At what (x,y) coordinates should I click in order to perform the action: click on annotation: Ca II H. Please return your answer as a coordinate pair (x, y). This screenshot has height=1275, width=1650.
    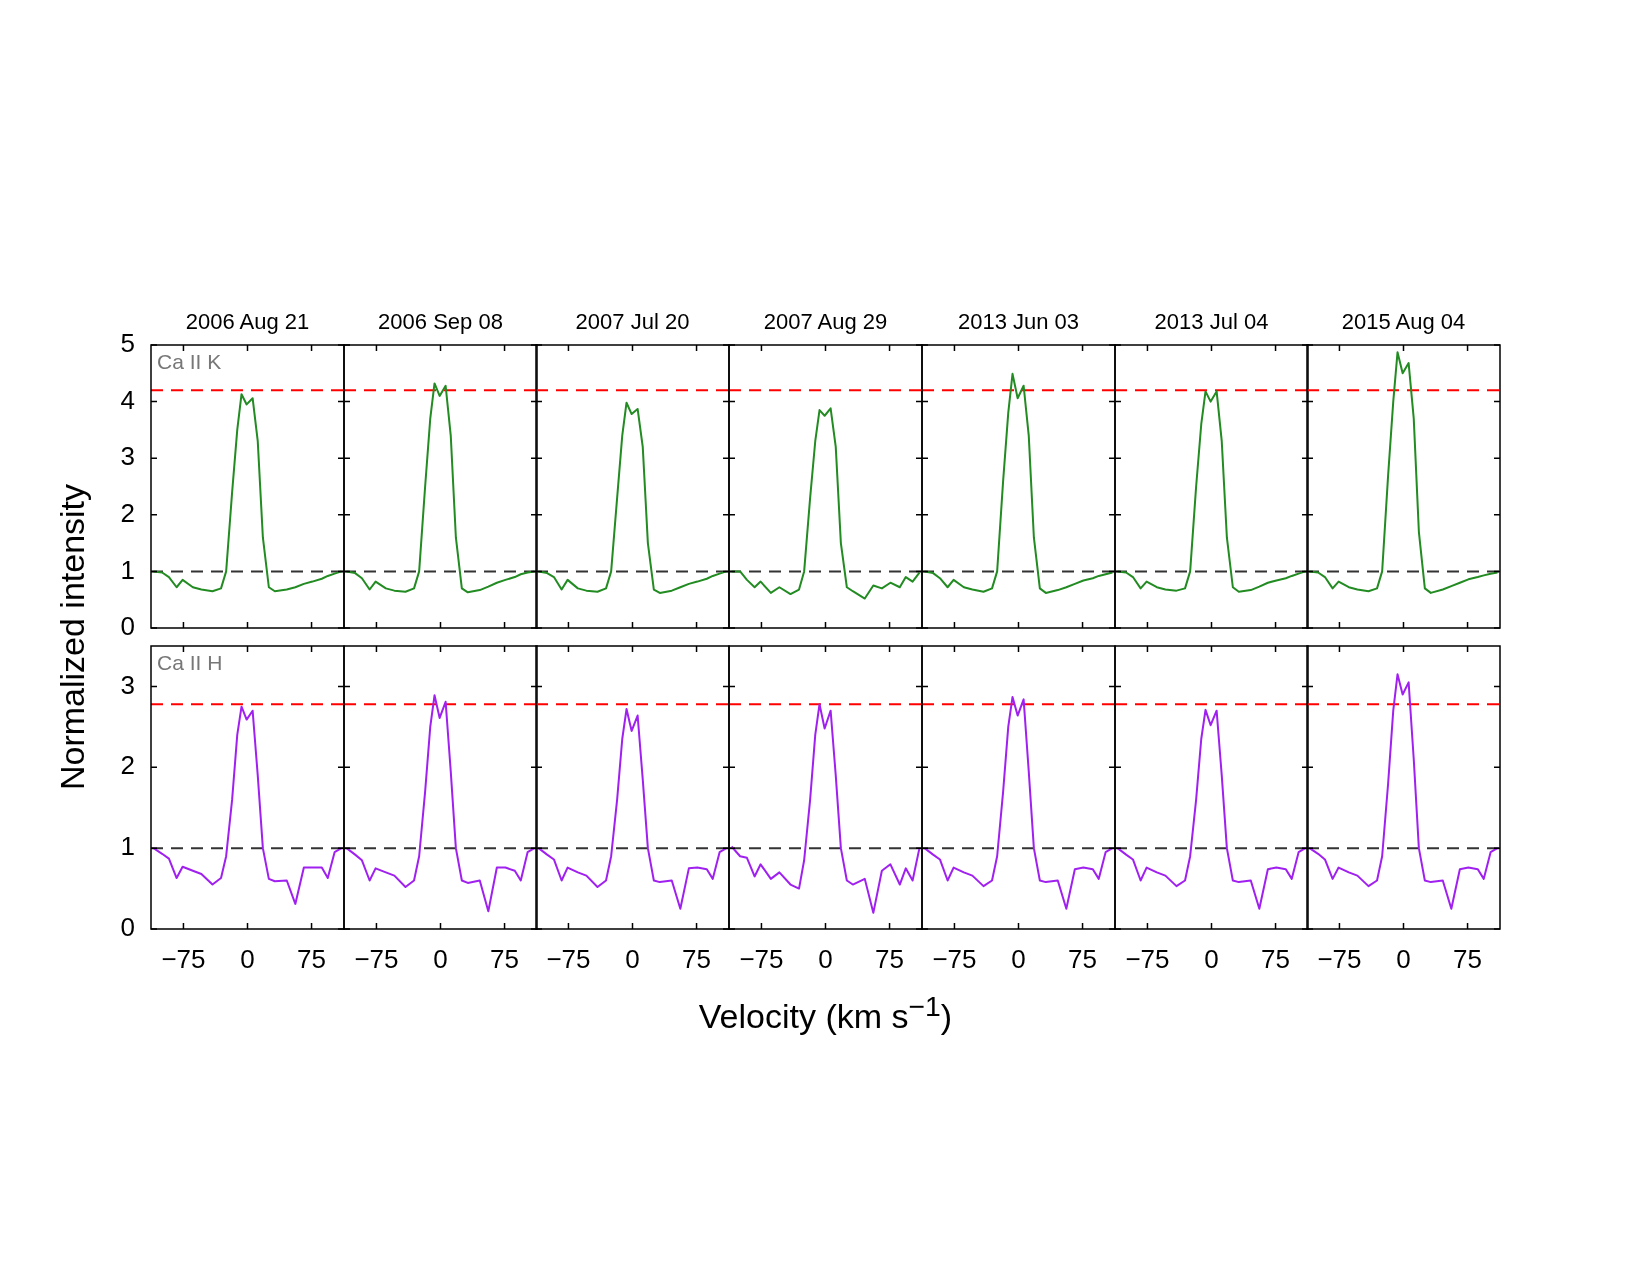
    Looking at the image, I should click on (190, 663).